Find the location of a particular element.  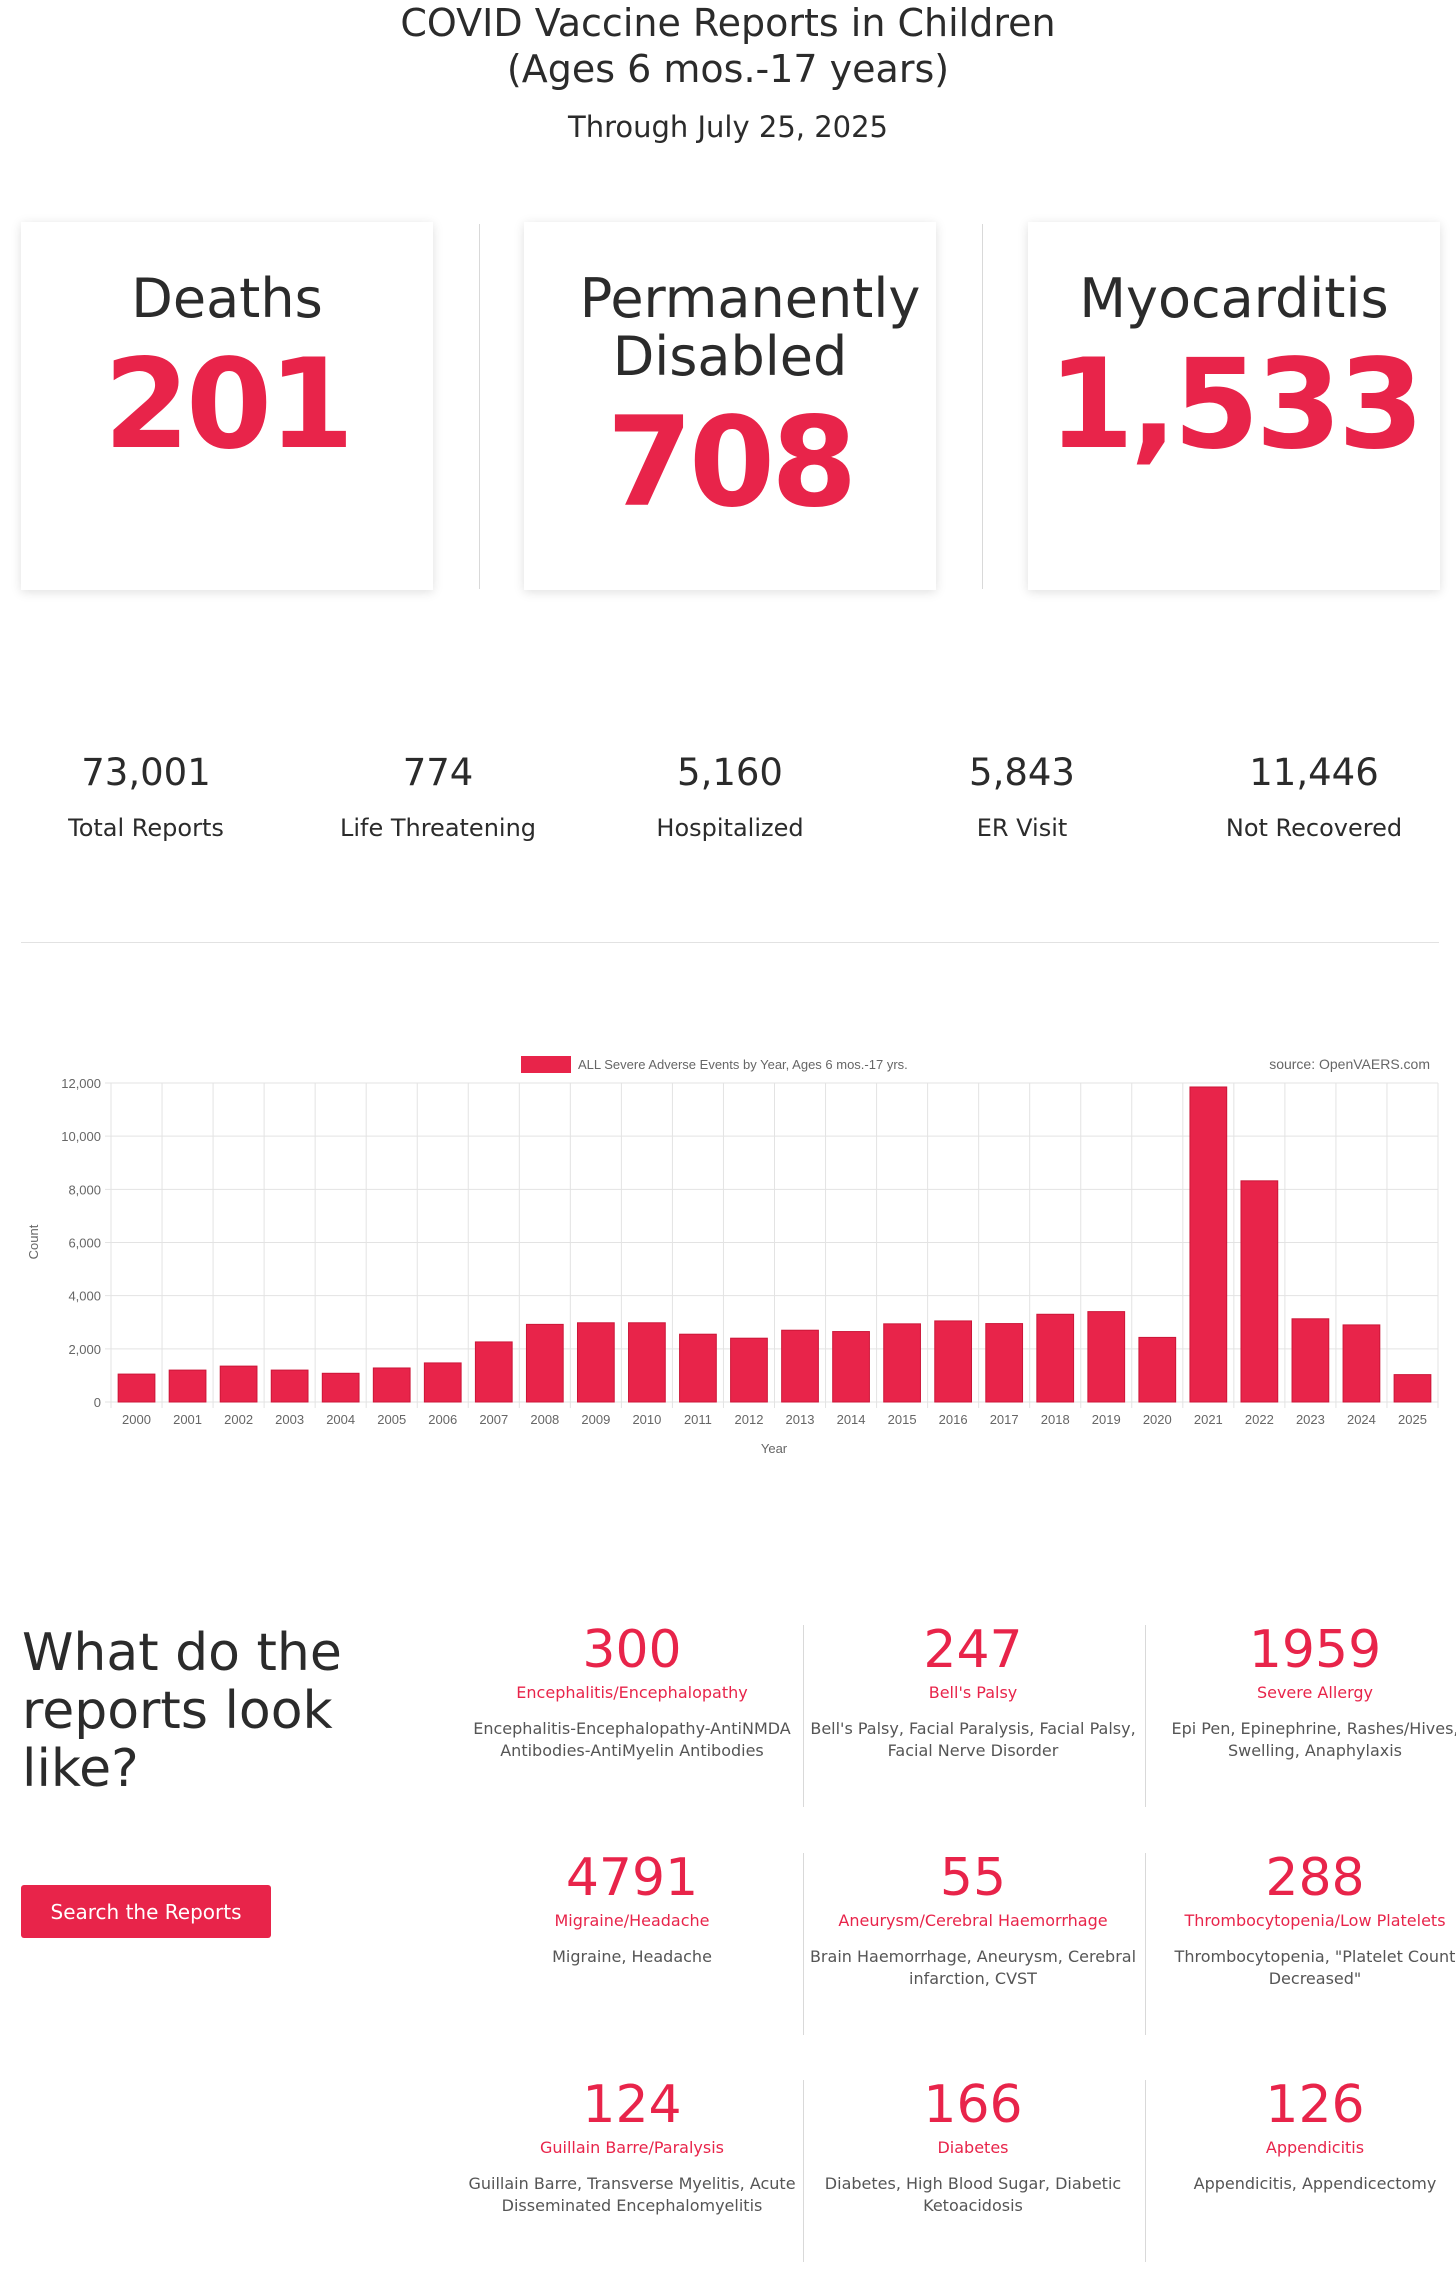

bar-2018 is located at coordinates (1055, 1358).